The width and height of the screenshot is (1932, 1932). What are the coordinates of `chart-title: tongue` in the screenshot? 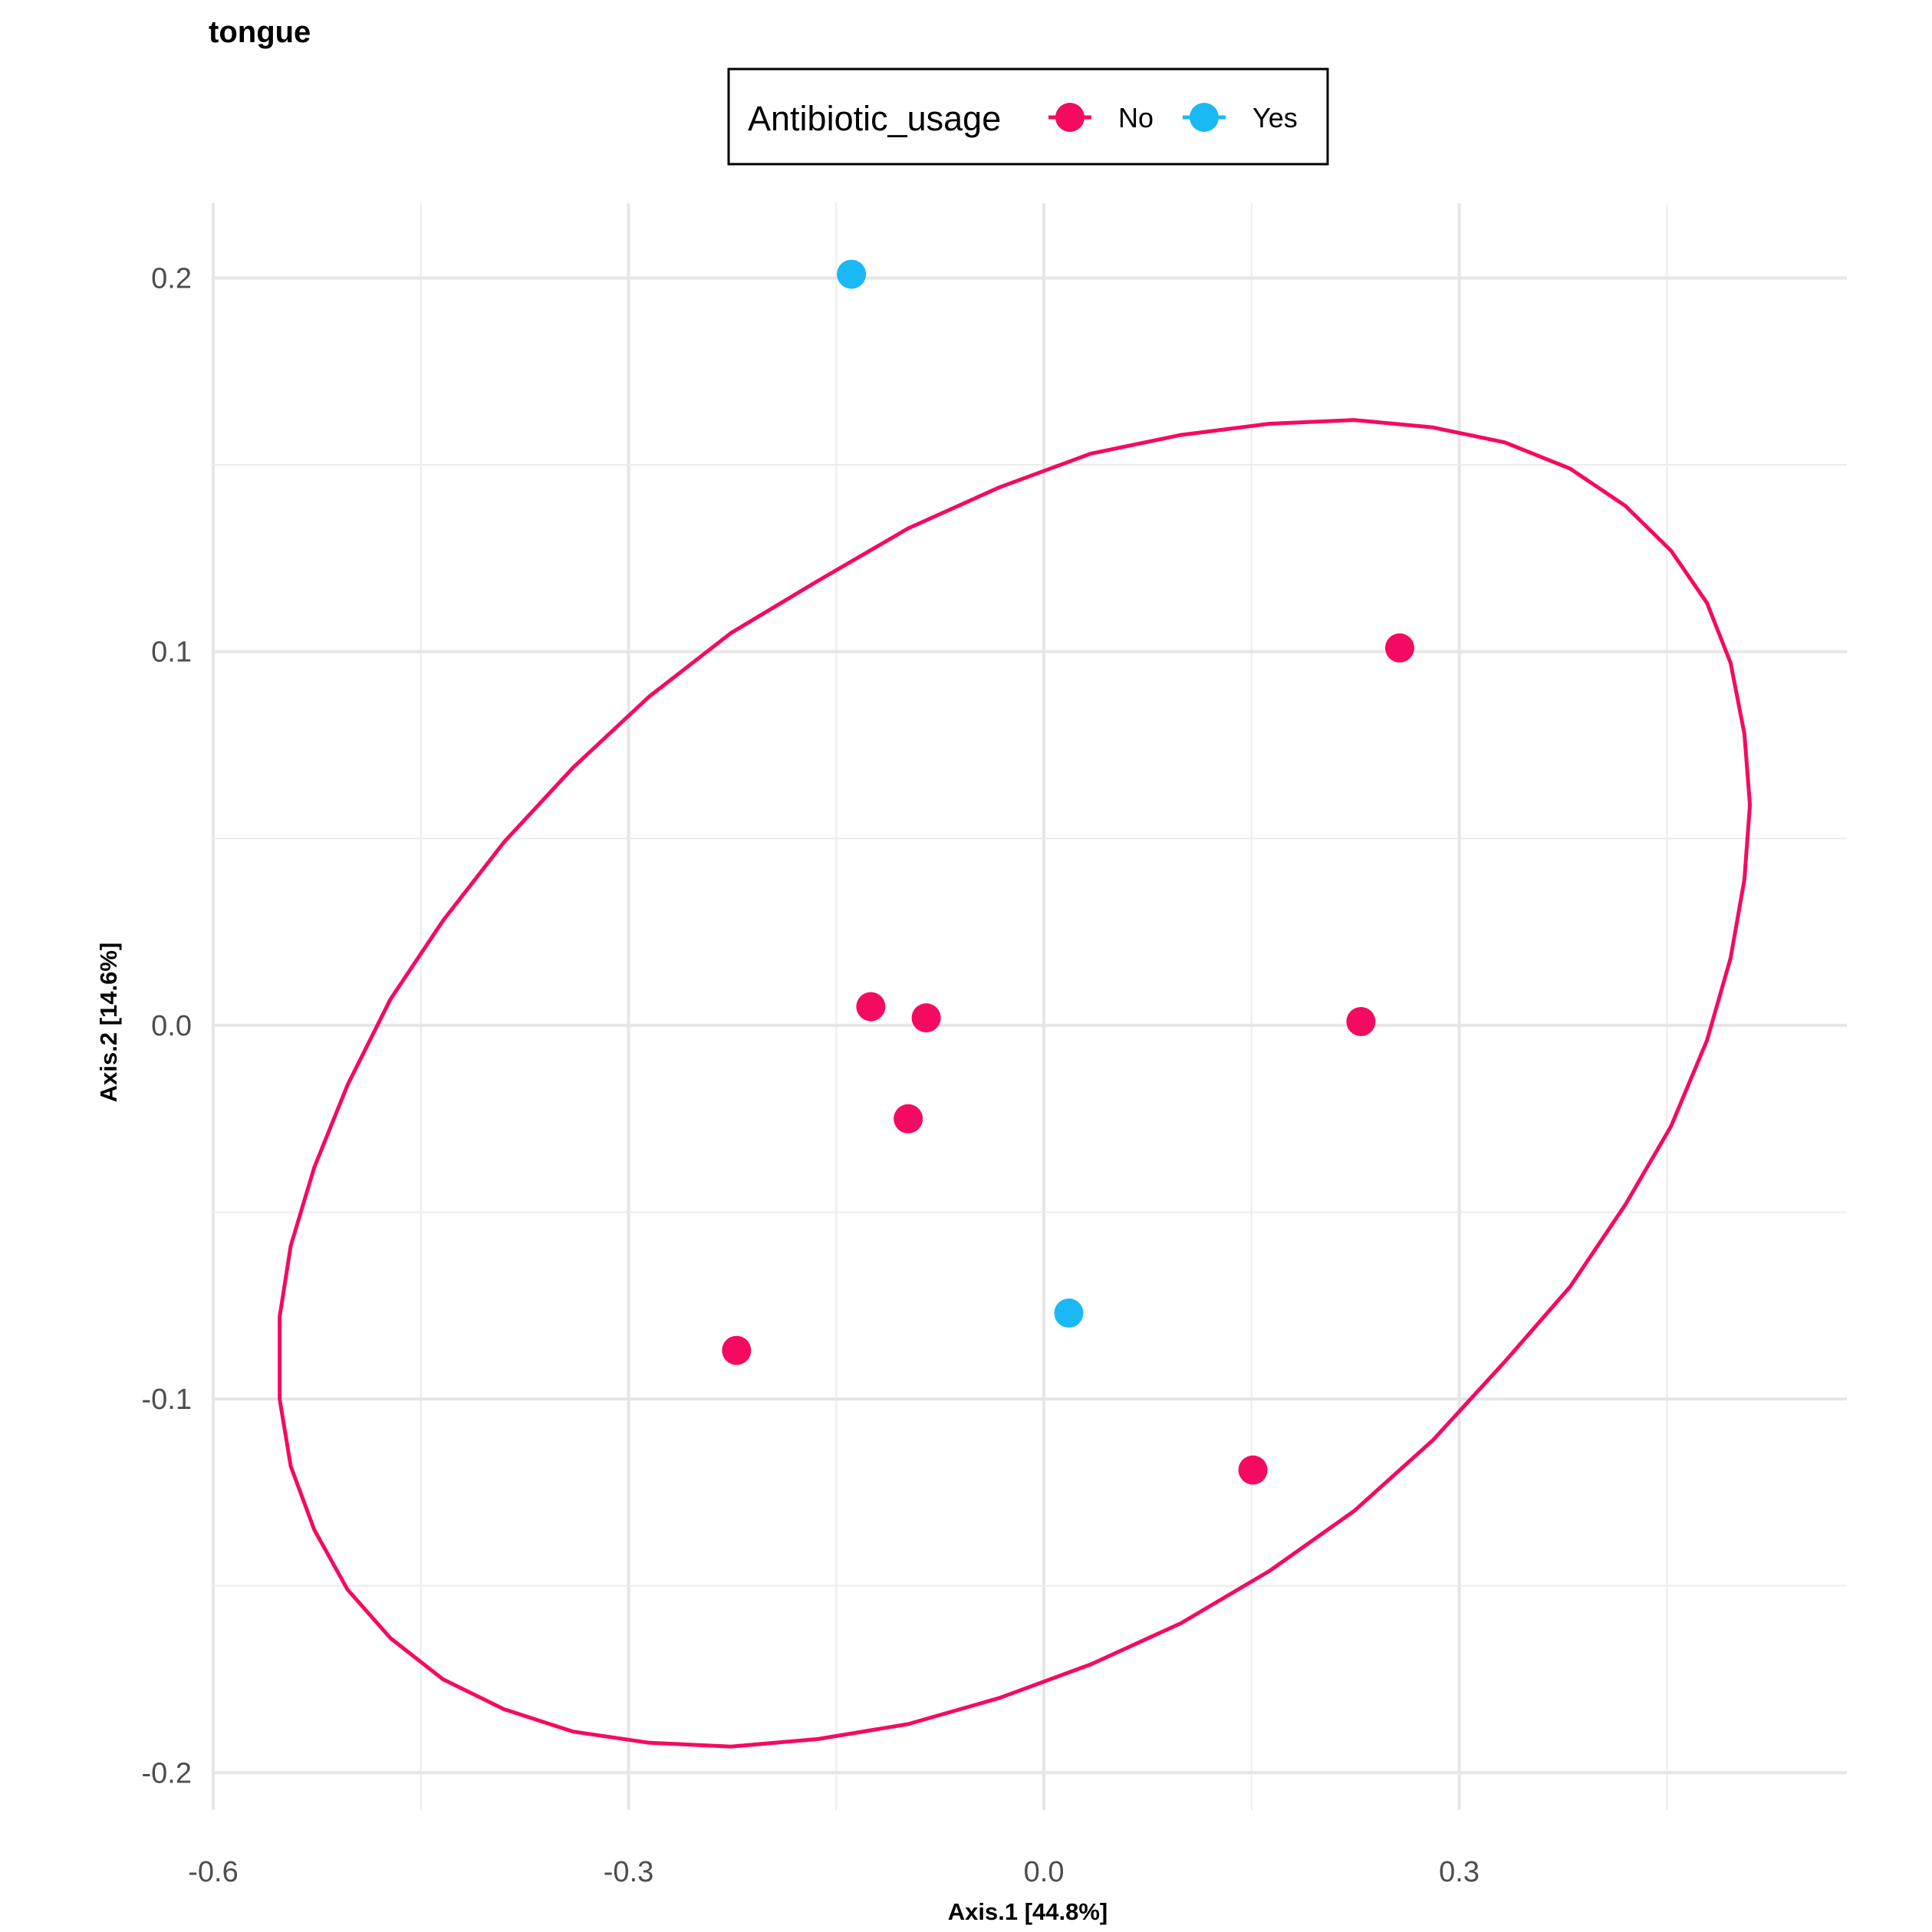 It's located at (260, 32).